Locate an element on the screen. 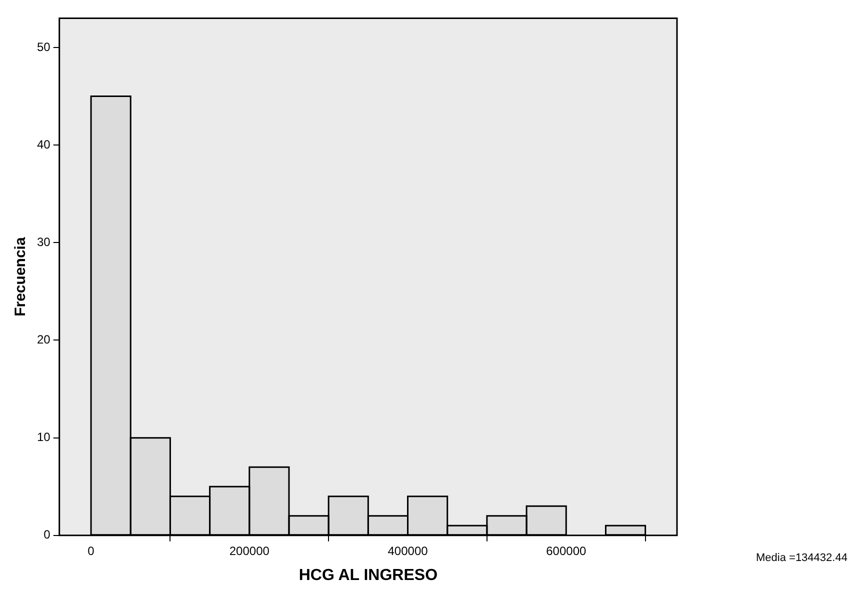 This screenshot has height=597, width=863. y-axis-title: Frecuencia is located at coordinates (21, 276).